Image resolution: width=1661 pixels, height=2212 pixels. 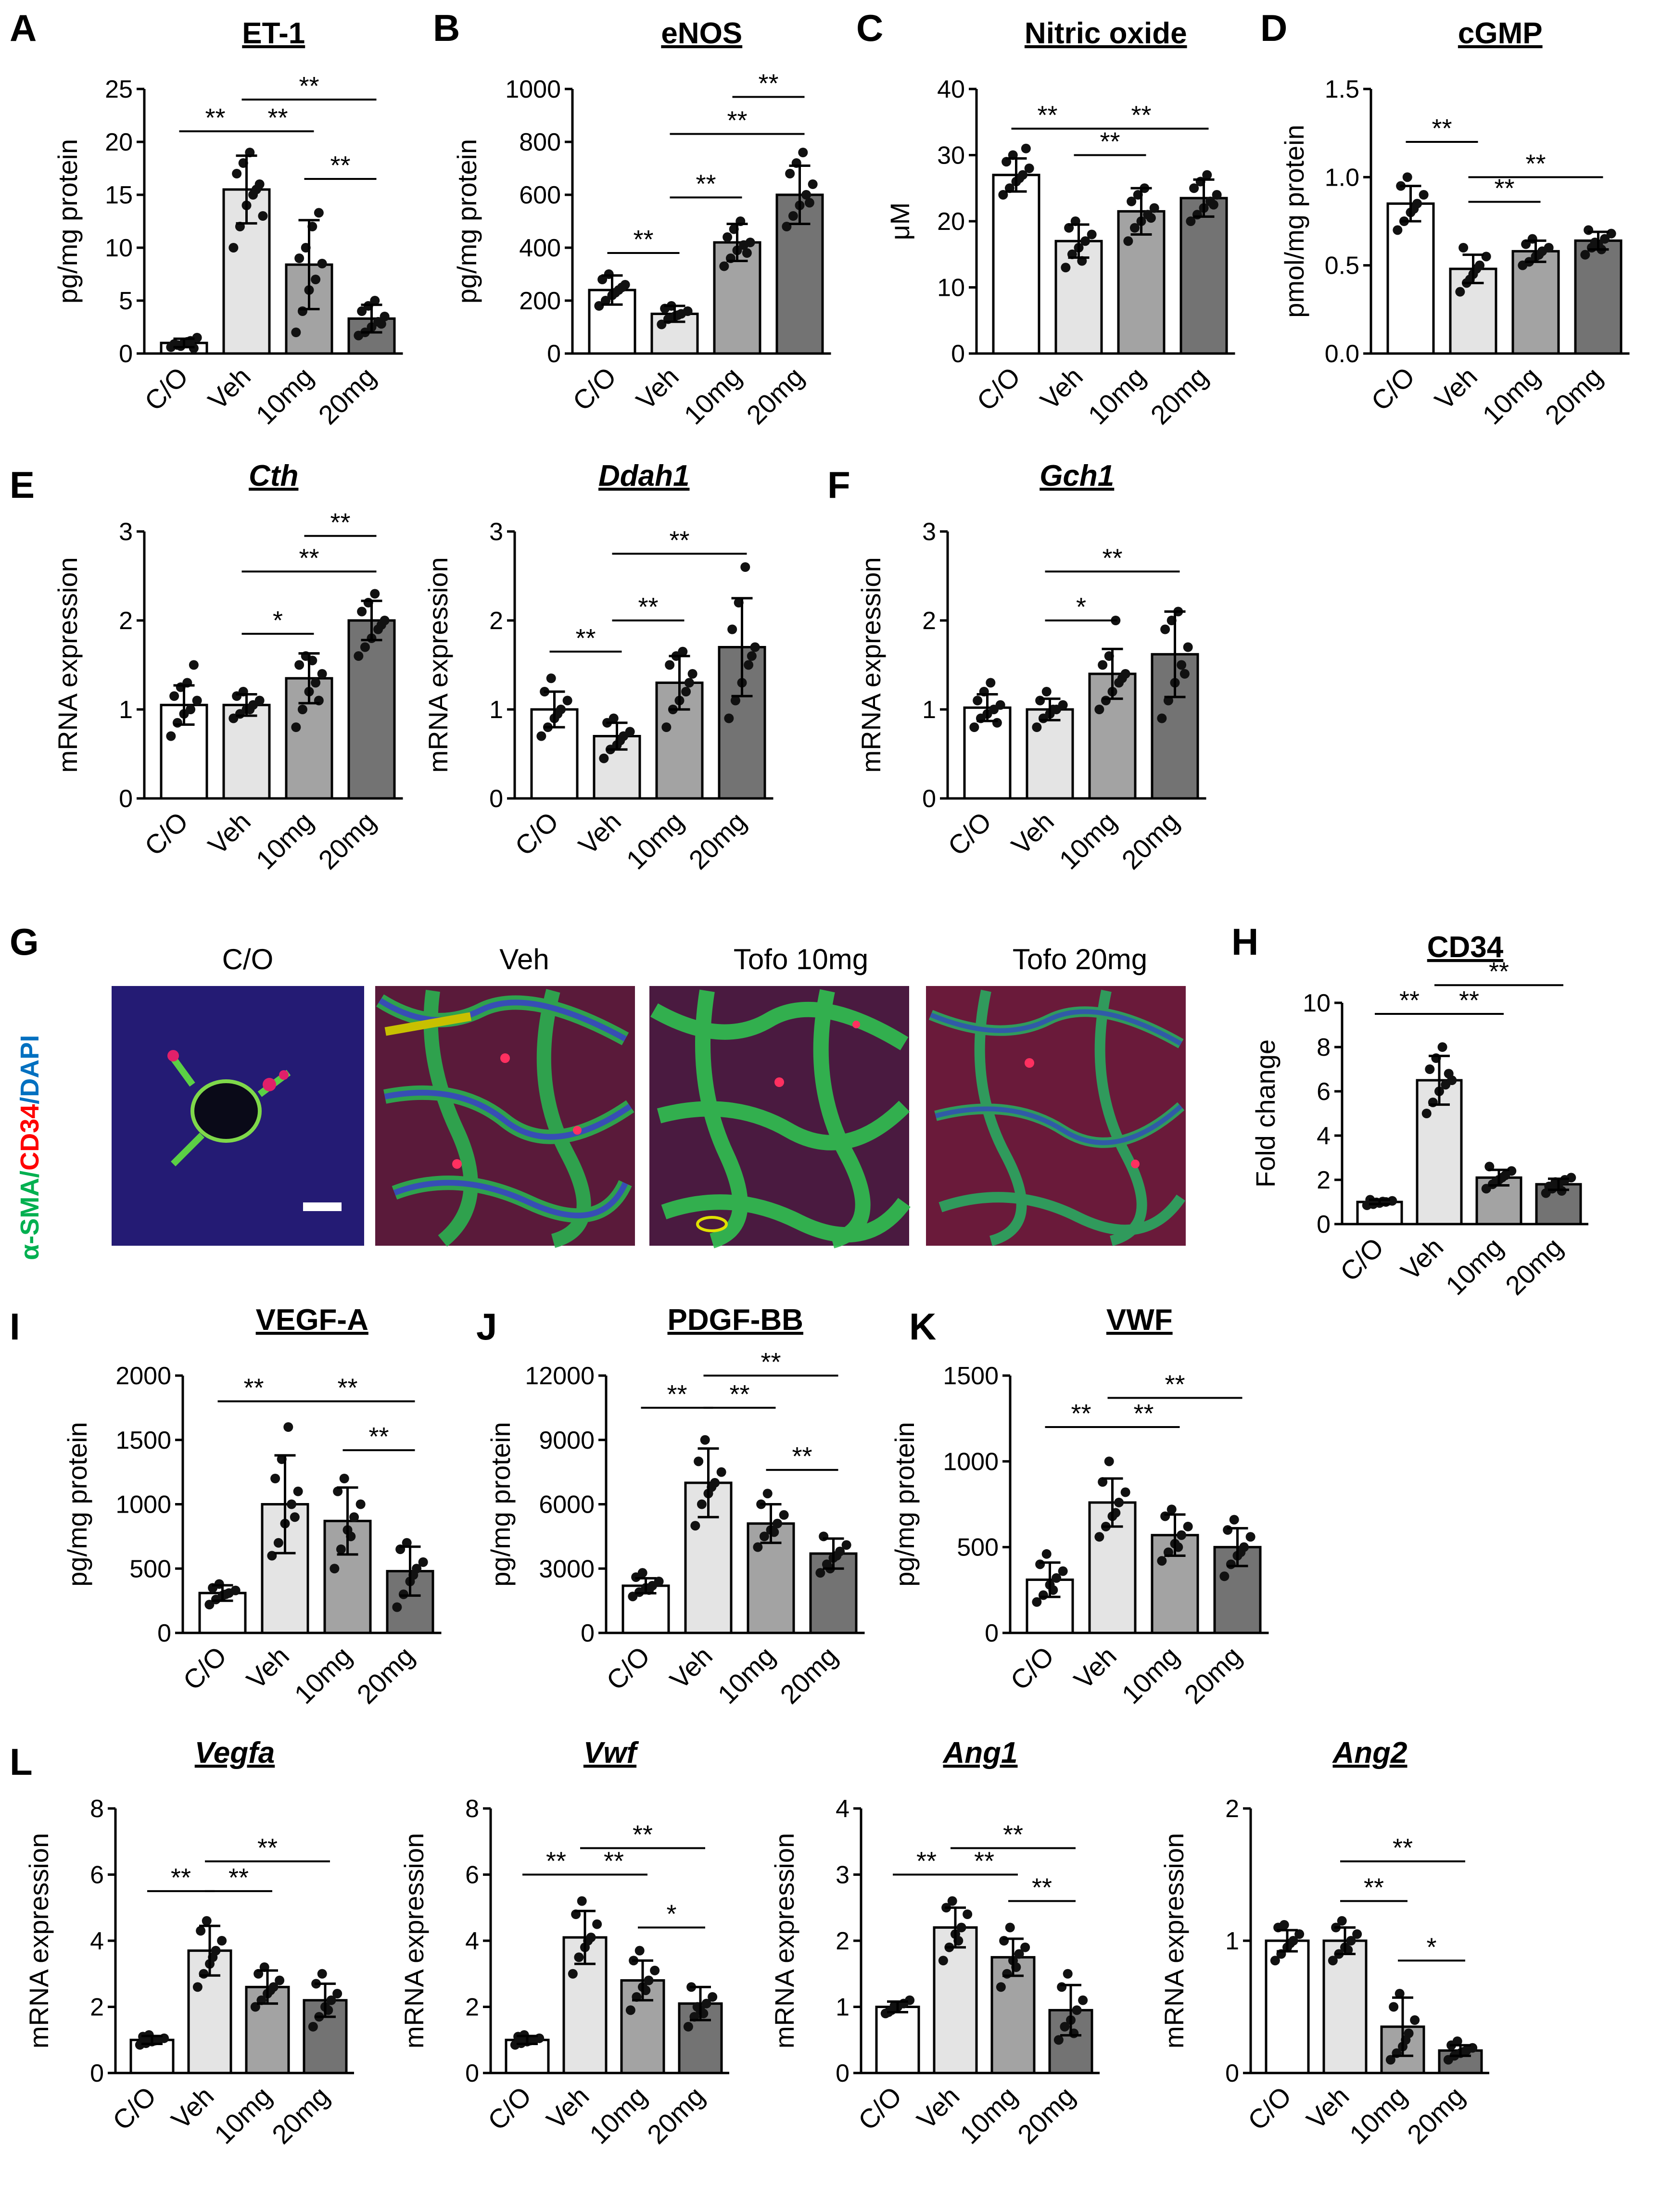 What do you see at coordinates (22, 485) in the screenshot?
I see `panel-label: E` at bounding box center [22, 485].